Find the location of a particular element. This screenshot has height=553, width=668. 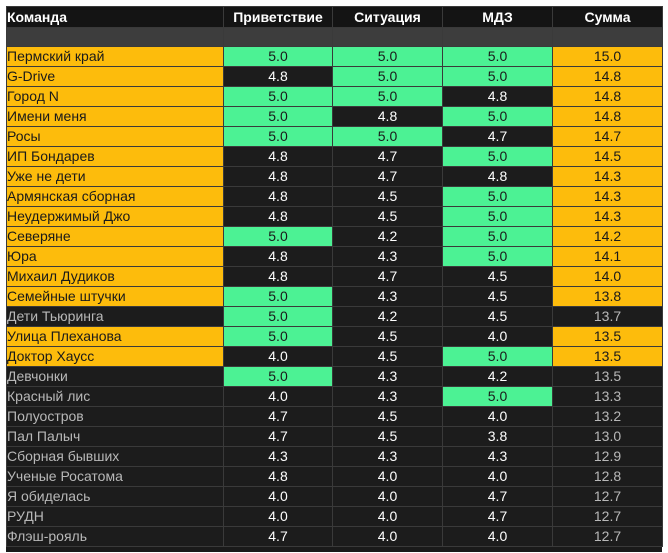

situation-score-cell: 4.8 is located at coordinates (387, 116).